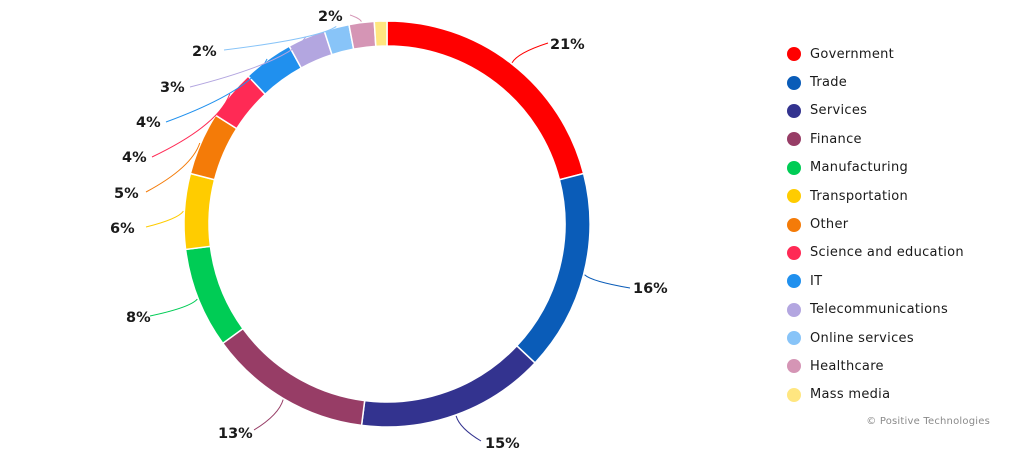 The height and width of the screenshot is (455, 1024). Describe the element at coordinates (214, 295) in the screenshot. I see `slice-manufacturing` at that location.